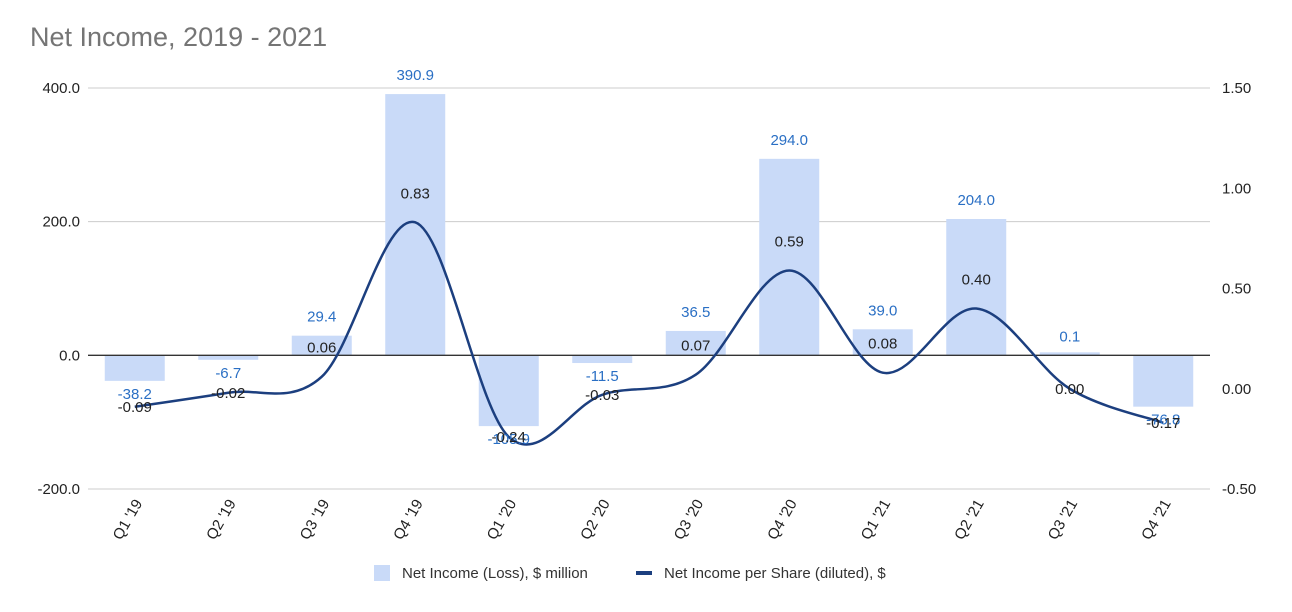  What do you see at coordinates (495, 573) in the screenshot?
I see `legend-bar-label: Net Income (Loss), $ million` at bounding box center [495, 573].